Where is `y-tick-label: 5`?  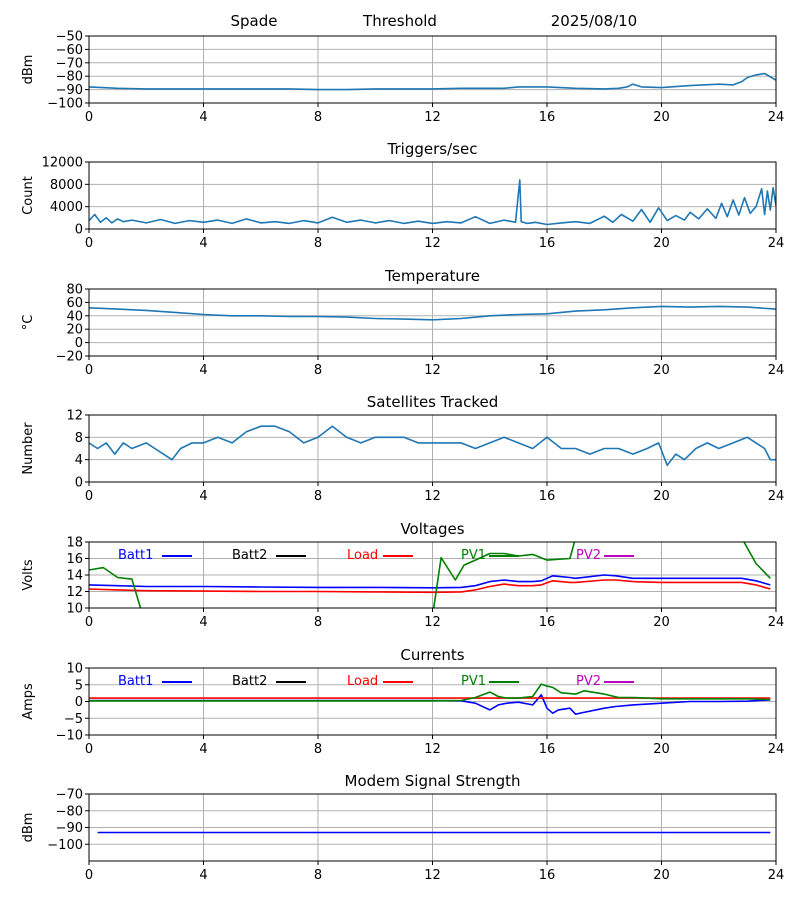
y-tick-label: 5 is located at coordinates (79, 685).